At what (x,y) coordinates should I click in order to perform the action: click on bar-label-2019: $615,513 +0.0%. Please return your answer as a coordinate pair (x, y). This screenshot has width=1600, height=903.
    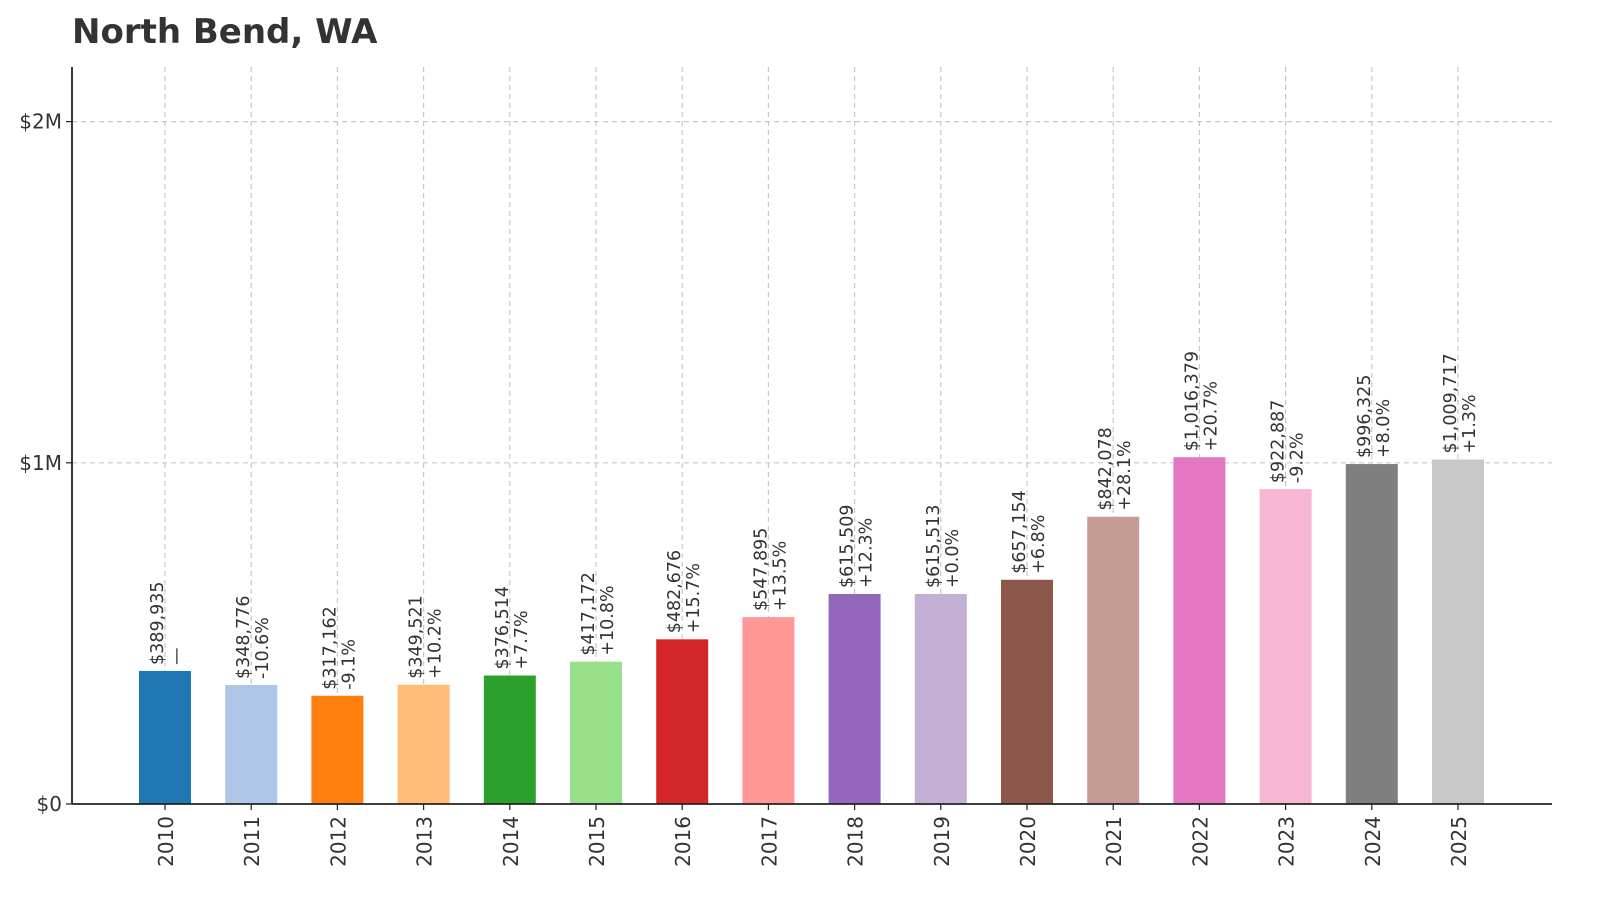
    Looking at the image, I should click on (943, 546).